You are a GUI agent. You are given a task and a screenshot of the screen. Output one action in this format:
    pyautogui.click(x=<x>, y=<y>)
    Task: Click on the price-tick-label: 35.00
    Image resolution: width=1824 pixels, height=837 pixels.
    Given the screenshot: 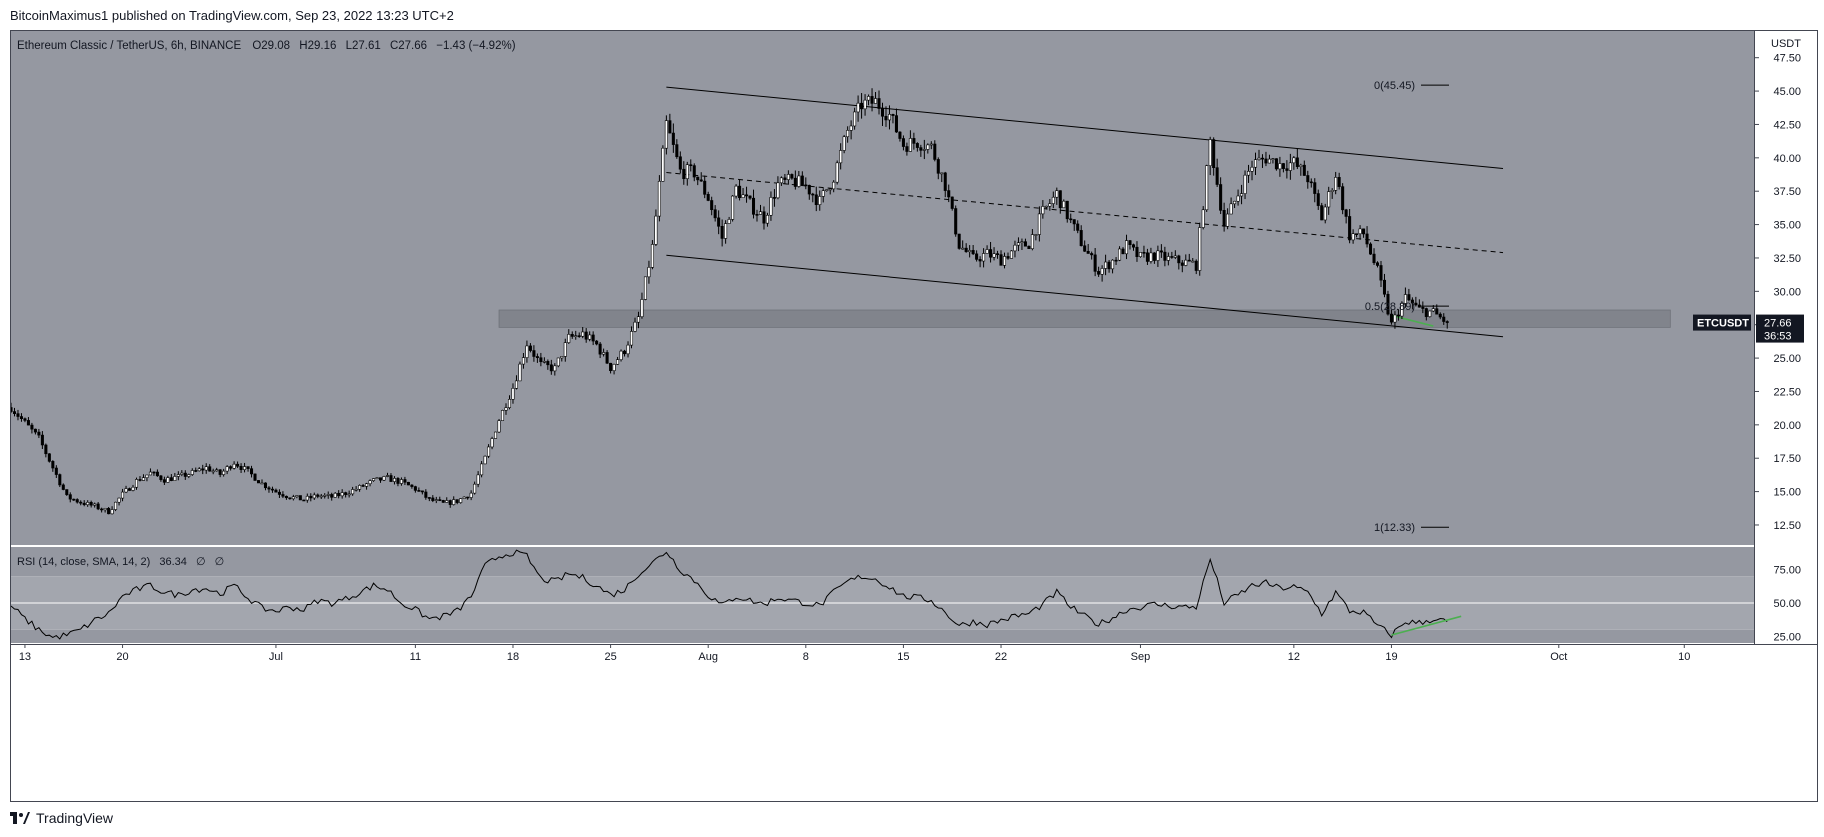 What is the action you would take?
    pyautogui.click(x=1787, y=226)
    